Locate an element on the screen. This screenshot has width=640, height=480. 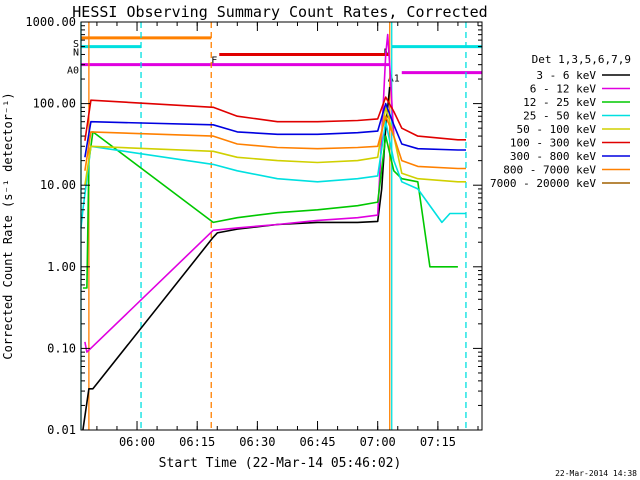
annotation-label: F is located at coordinates (214, 60).